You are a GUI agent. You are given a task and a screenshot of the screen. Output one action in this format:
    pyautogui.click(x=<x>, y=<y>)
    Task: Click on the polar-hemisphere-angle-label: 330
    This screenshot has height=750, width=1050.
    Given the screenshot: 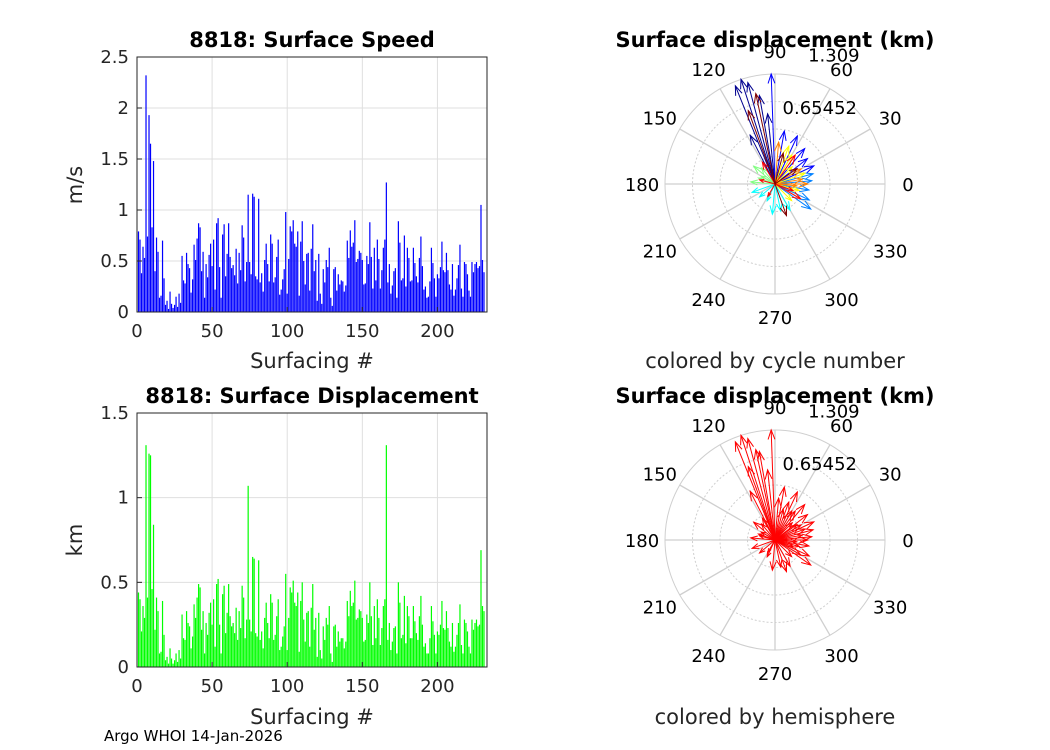 What is the action you would take?
    pyautogui.click(x=890, y=608)
    